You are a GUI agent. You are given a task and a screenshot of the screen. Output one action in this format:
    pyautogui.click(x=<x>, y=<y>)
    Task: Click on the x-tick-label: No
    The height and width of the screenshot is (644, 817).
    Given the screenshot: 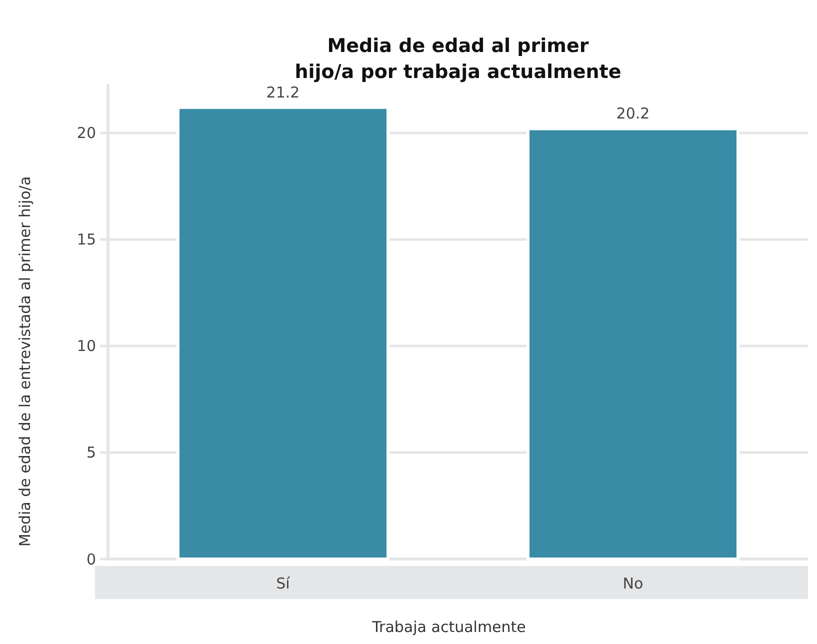 What is the action you would take?
    pyautogui.click(x=633, y=583)
    